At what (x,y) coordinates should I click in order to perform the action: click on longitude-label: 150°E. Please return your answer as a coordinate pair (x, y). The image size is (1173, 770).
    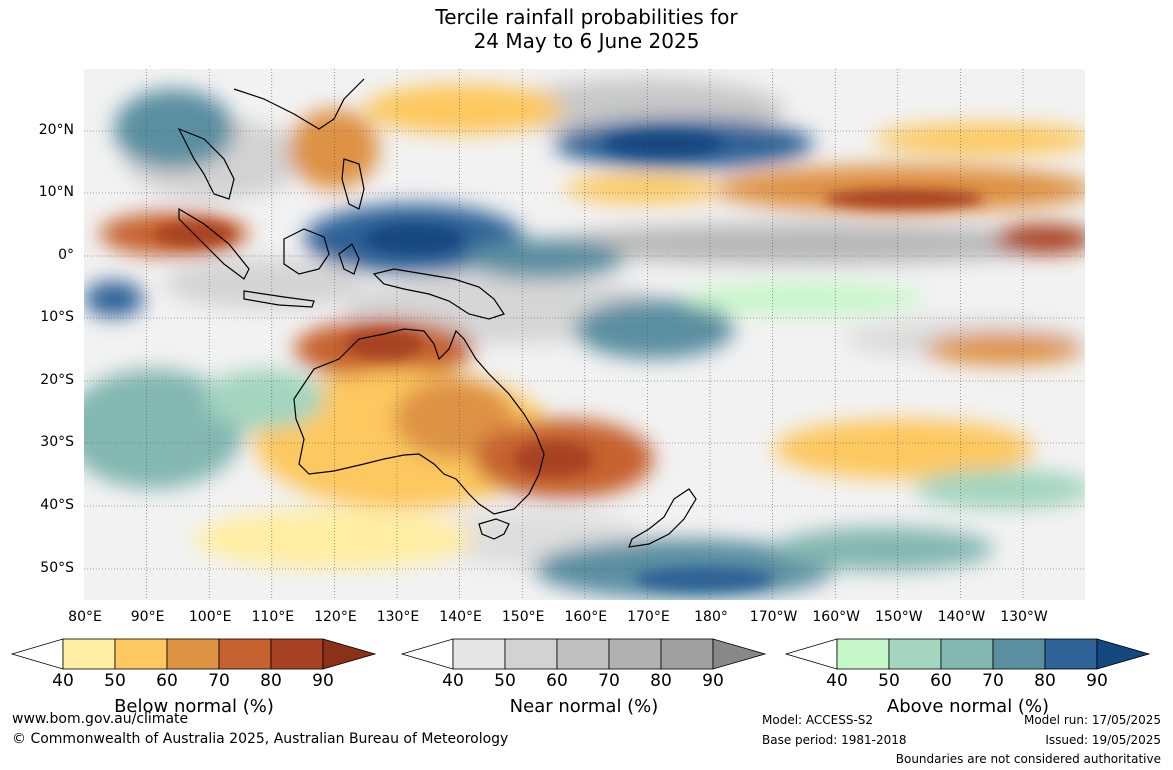
    Looking at the image, I should click on (523, 617).